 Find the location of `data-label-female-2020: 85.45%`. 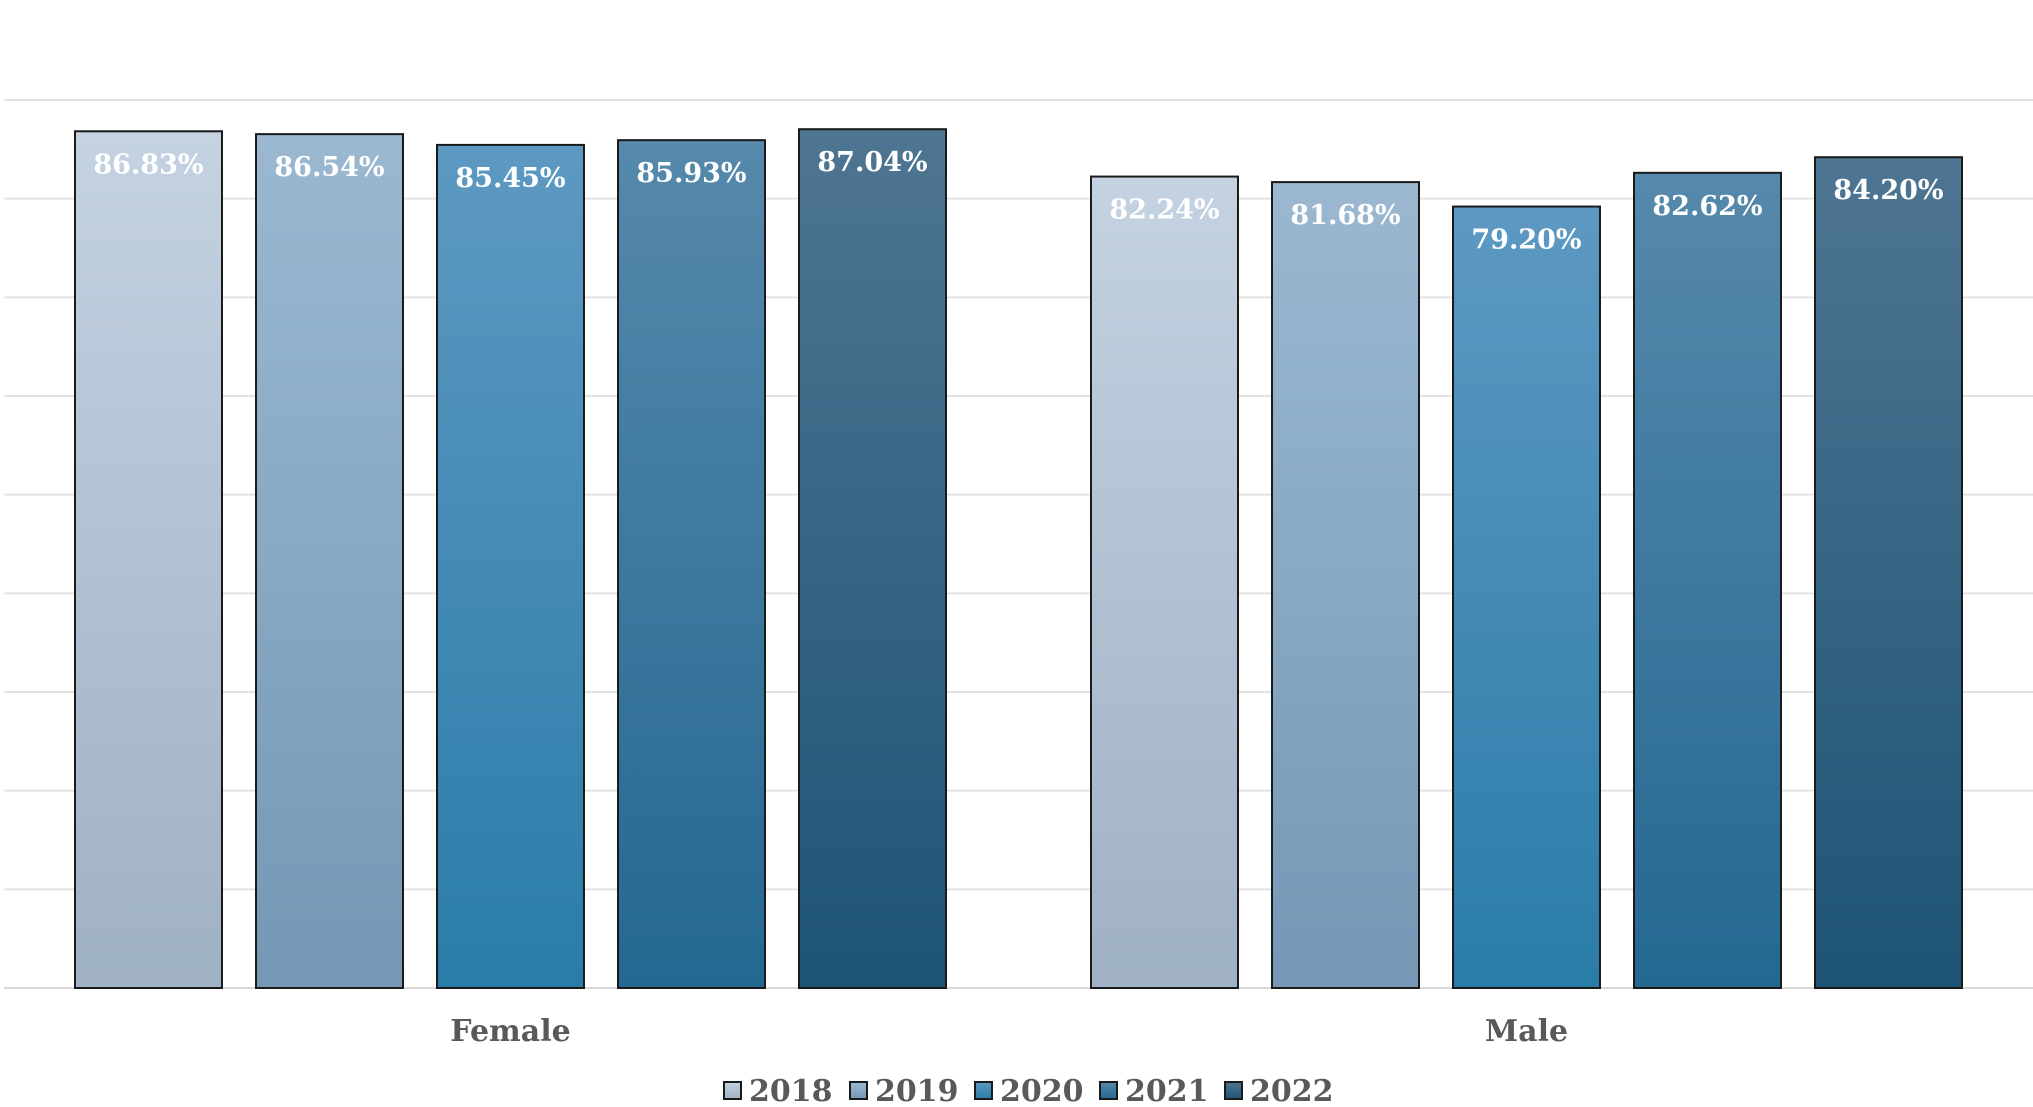

data-label-female-2020: 85.45% is located at coordinates (510, 178).